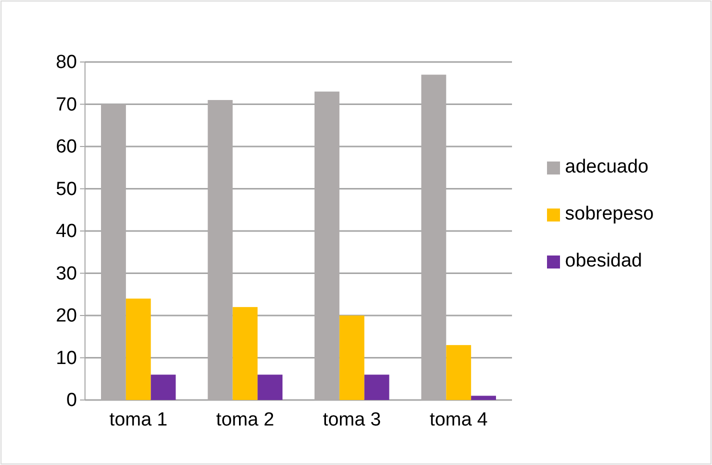 The width and height of the screenshot is (712, 465). I want to click on x-tick-label: toma 3, so click(351, 419).